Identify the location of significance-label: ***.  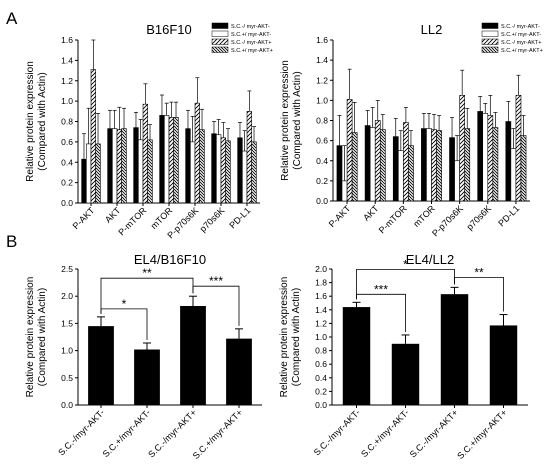
(381, 289).